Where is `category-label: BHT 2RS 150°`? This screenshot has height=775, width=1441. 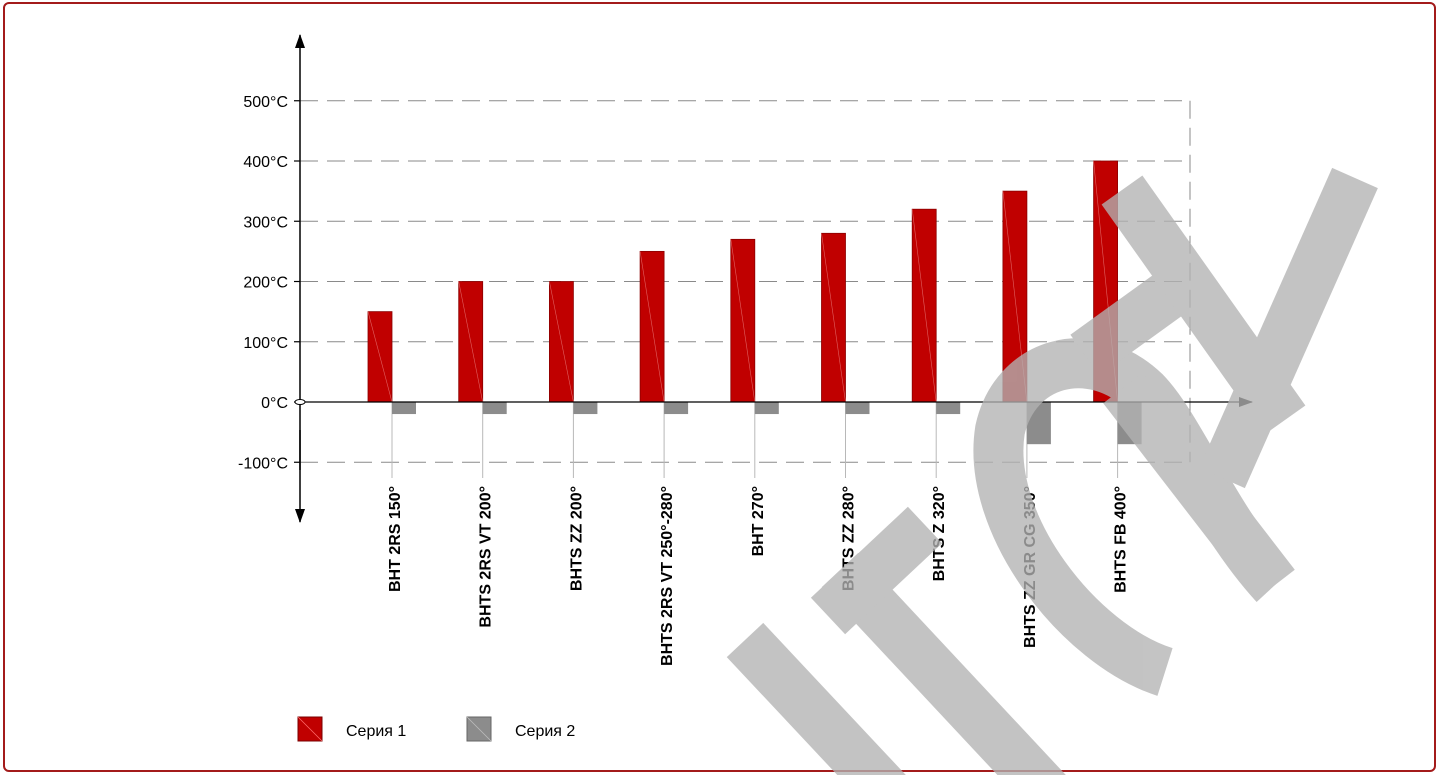
category-label: BHT 2RS 150° is located at coordinates (395, 539).